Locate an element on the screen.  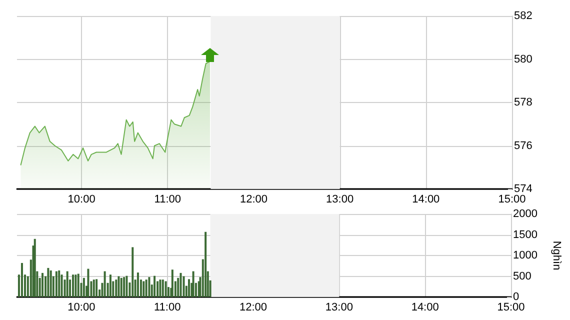
y-tick-label: 580 is located at coordinates (523, 59).